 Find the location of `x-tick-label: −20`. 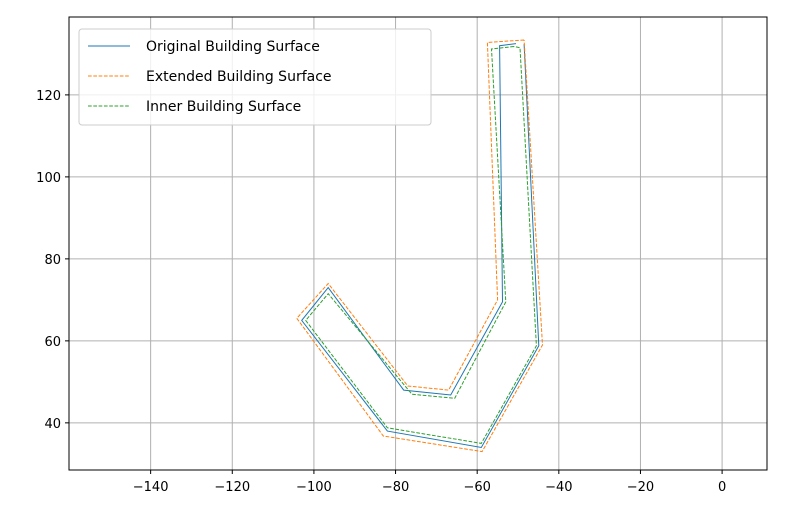

x-tick-label: −20 is located at coordinates (640, 487).